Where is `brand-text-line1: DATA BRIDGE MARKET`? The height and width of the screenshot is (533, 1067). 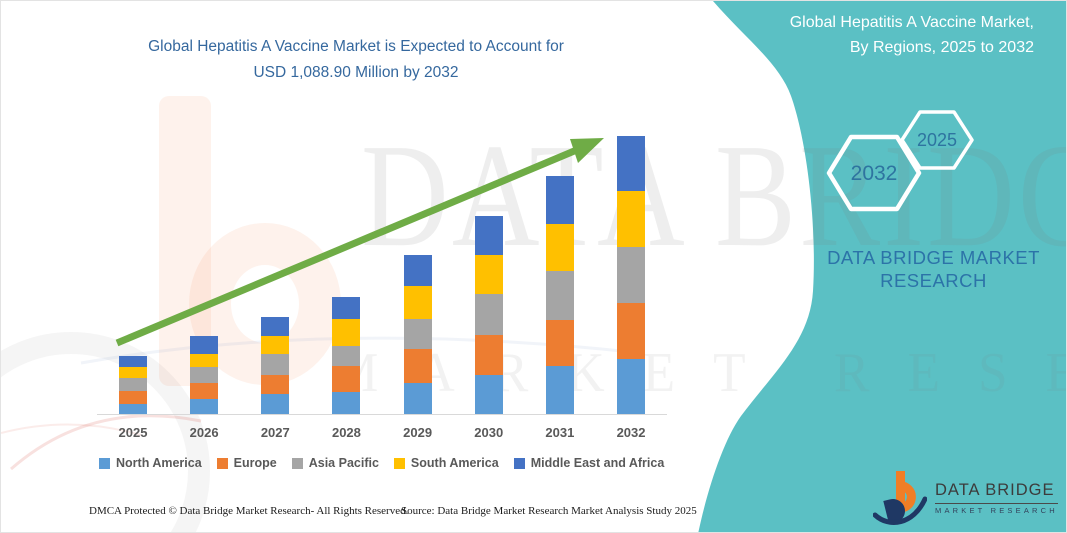
brand-text-line1: DATA BRIDGE MARKET is located at coordinates (933, 257).